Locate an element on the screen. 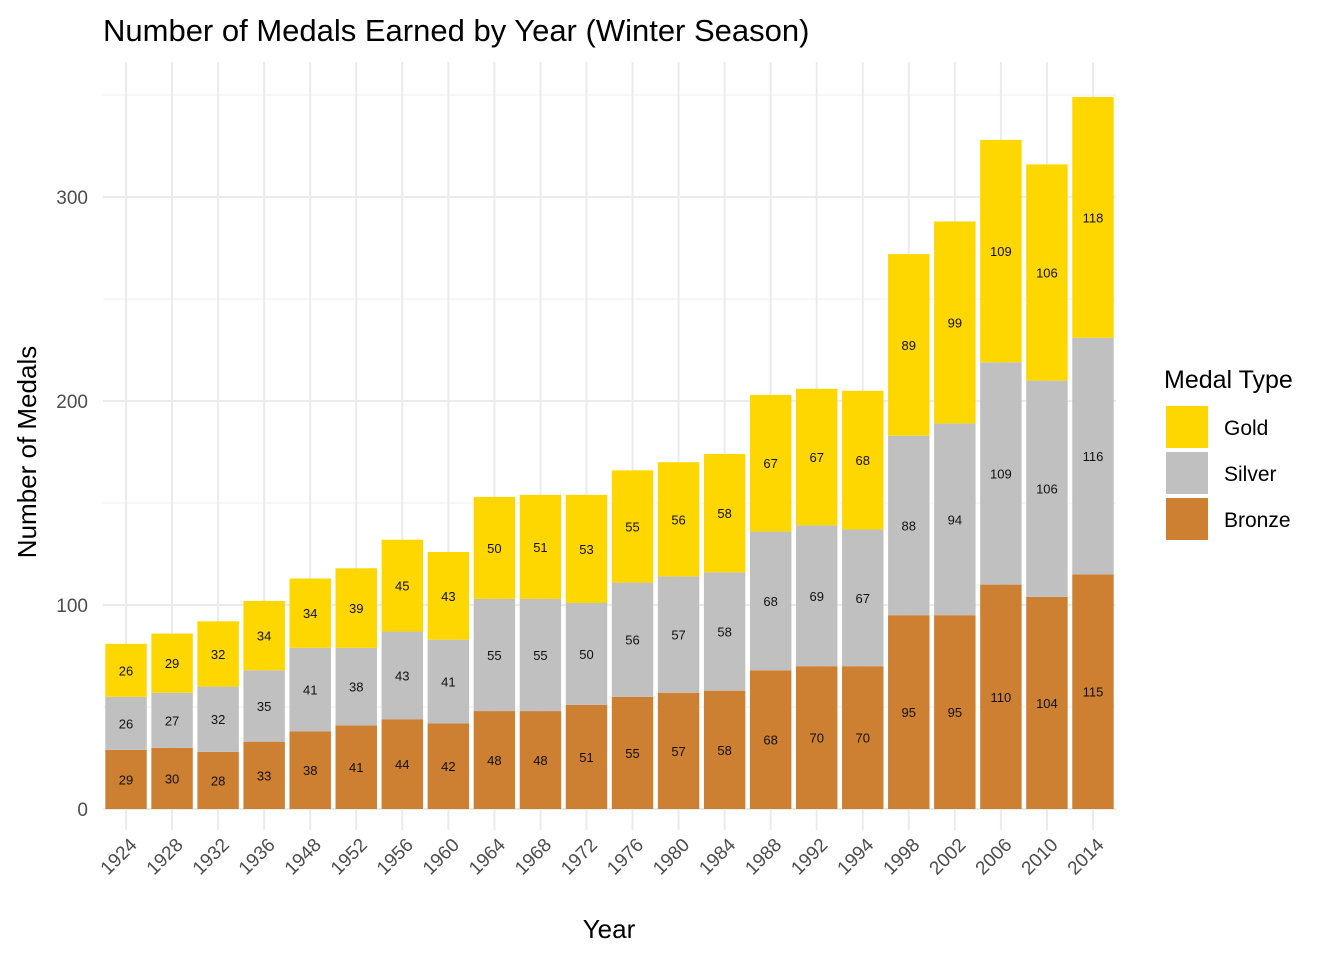 The image size is (1344, 960). bar-value-label: 69 is located at coordinates (816, 596).